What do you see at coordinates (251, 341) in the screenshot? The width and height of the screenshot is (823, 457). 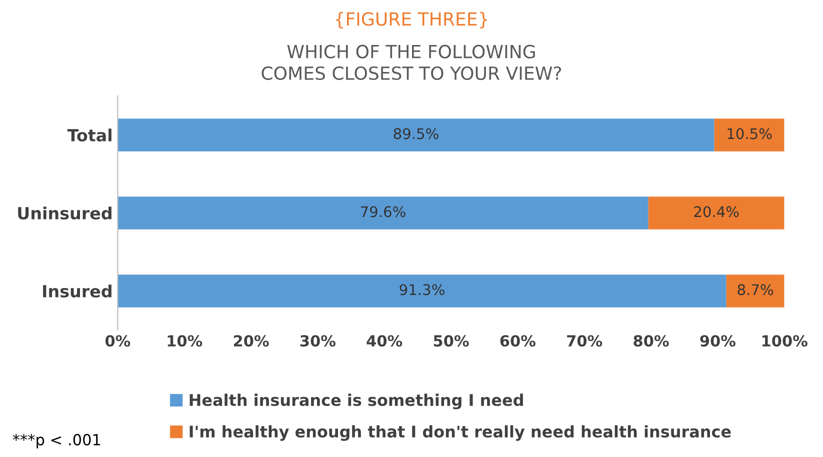 I see `x-tick-label: 20%` at bounding box center [251, 341].